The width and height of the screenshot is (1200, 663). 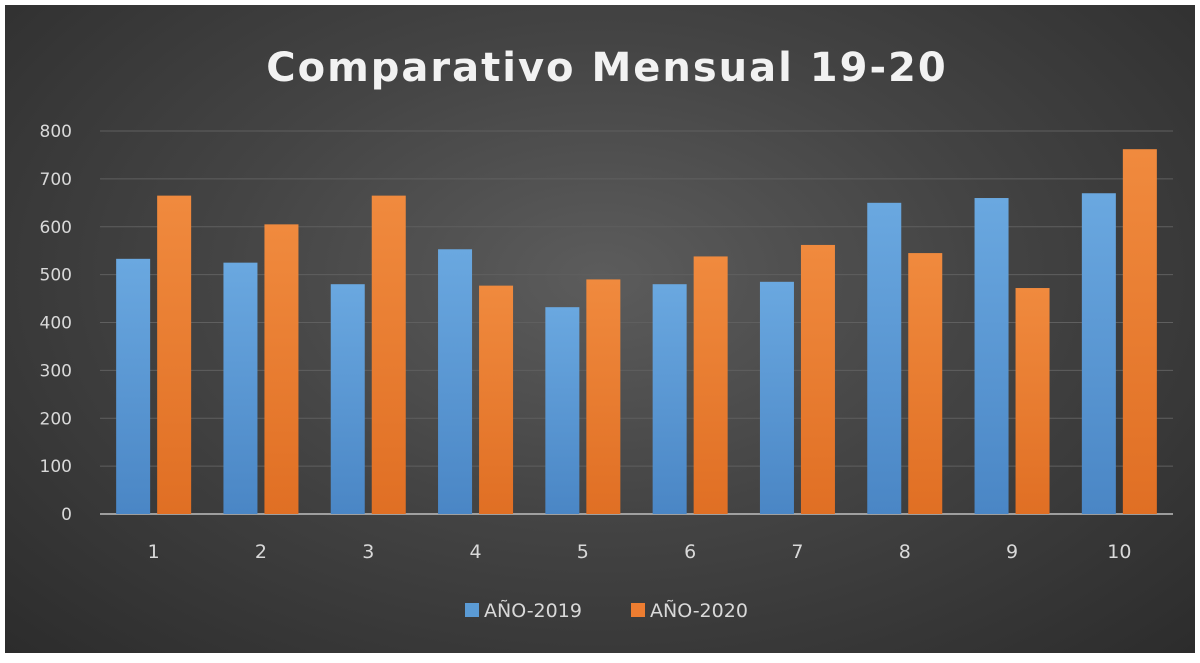 I want to click on y-tick-label: 200, so click(x=56, y=419).